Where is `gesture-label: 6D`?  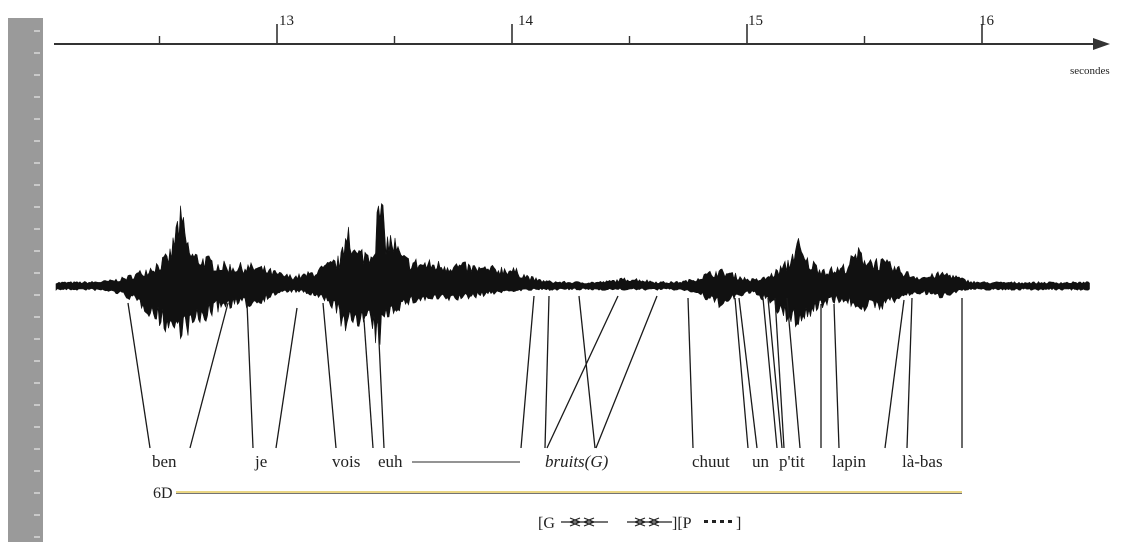
gesture-label: 6D is located at coordinates (163, 493).